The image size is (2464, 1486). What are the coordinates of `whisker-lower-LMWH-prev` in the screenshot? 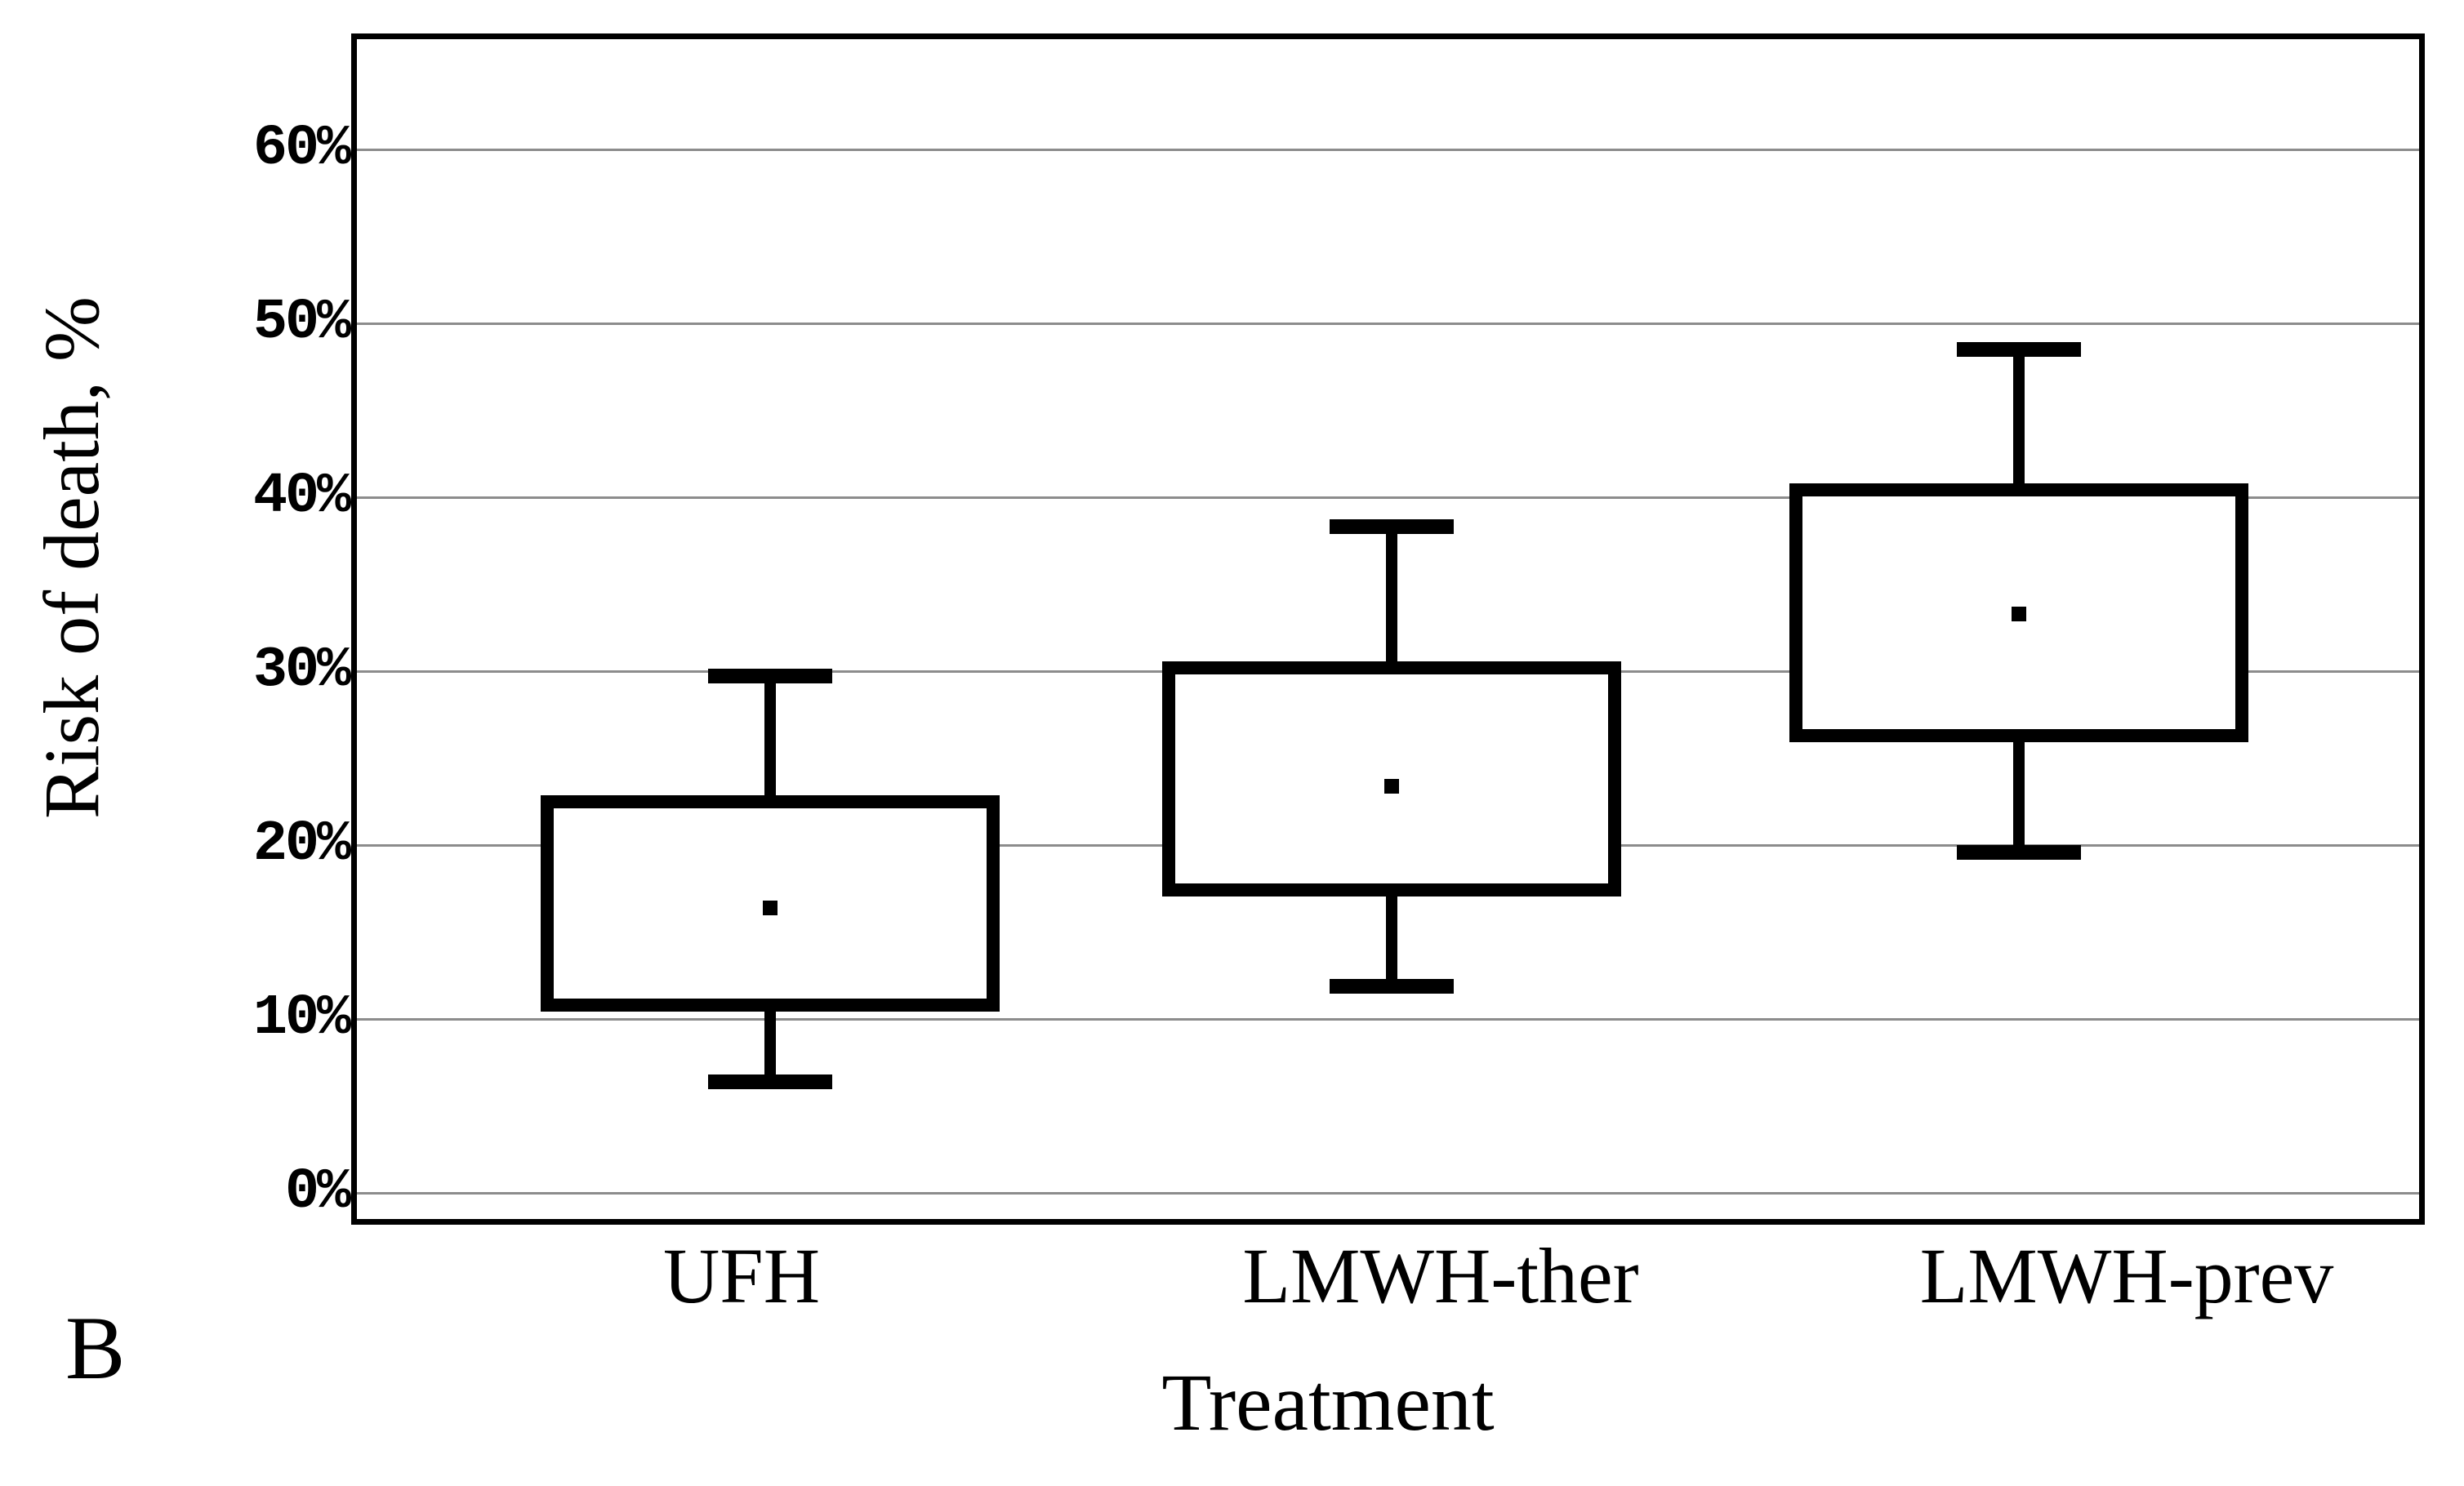 It's located at (2019, 794).